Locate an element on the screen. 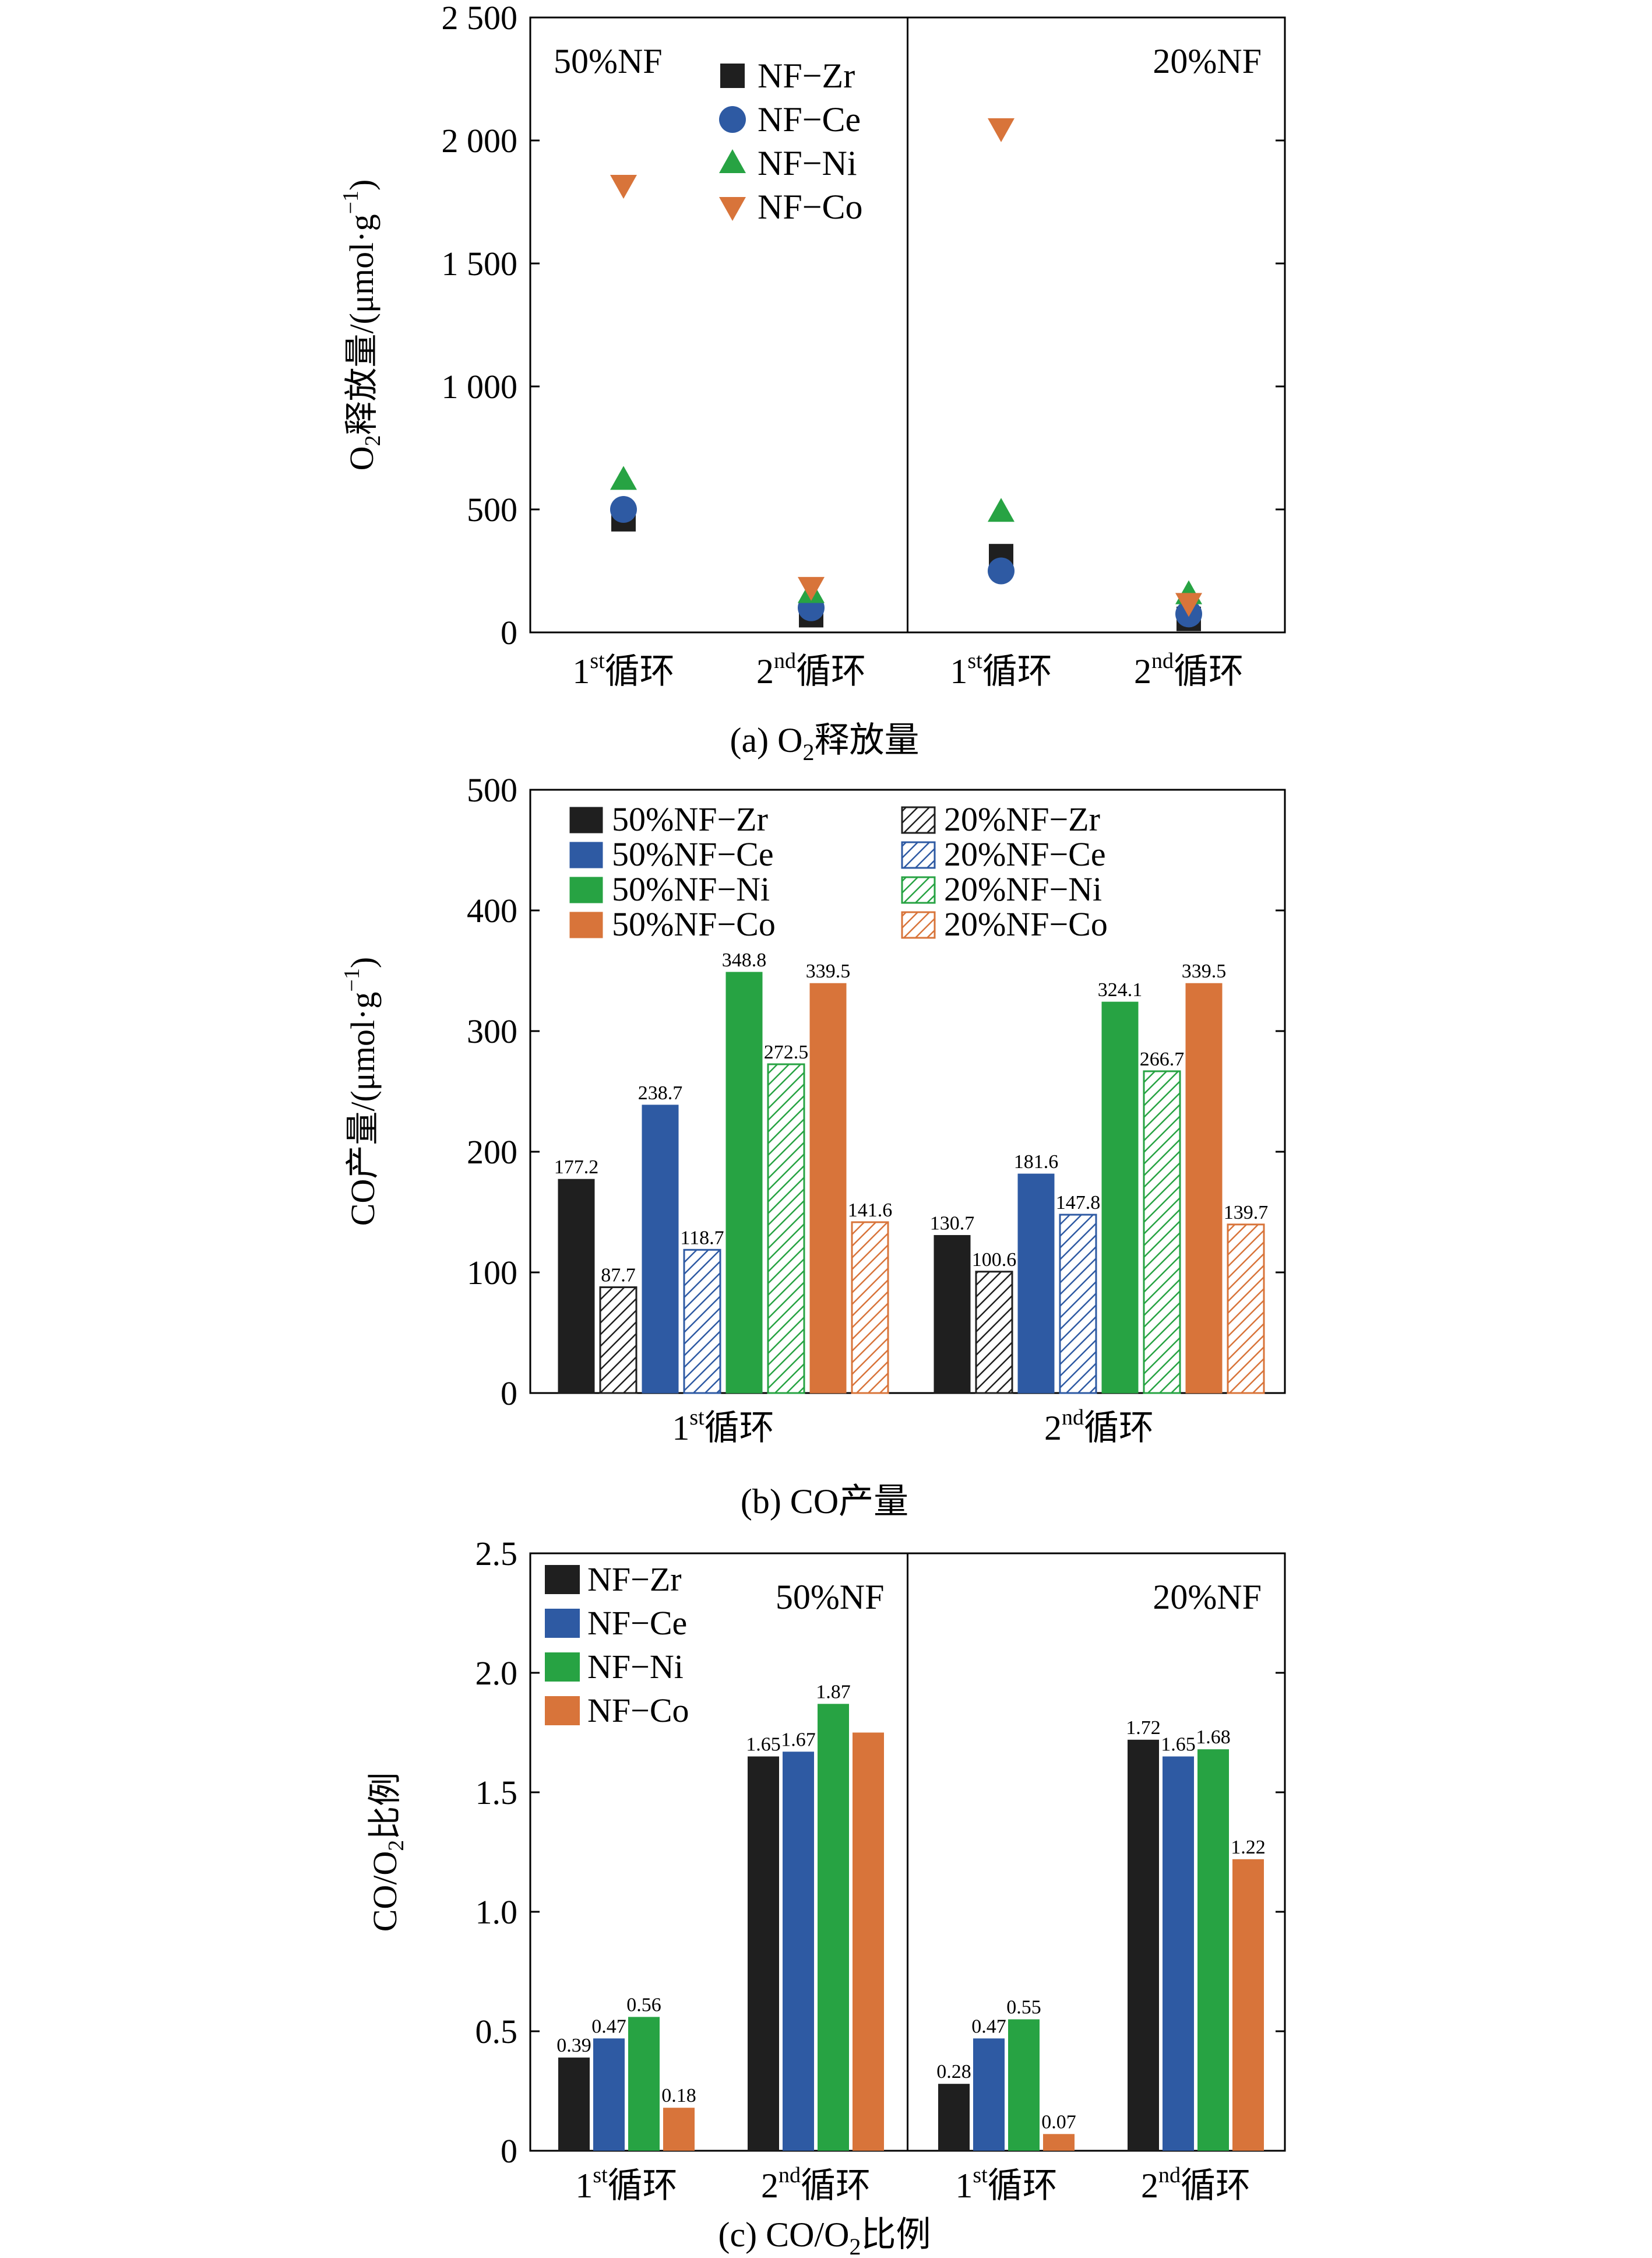  b-bar-value-label: 118.7 is located at coordinates (702, 1237).